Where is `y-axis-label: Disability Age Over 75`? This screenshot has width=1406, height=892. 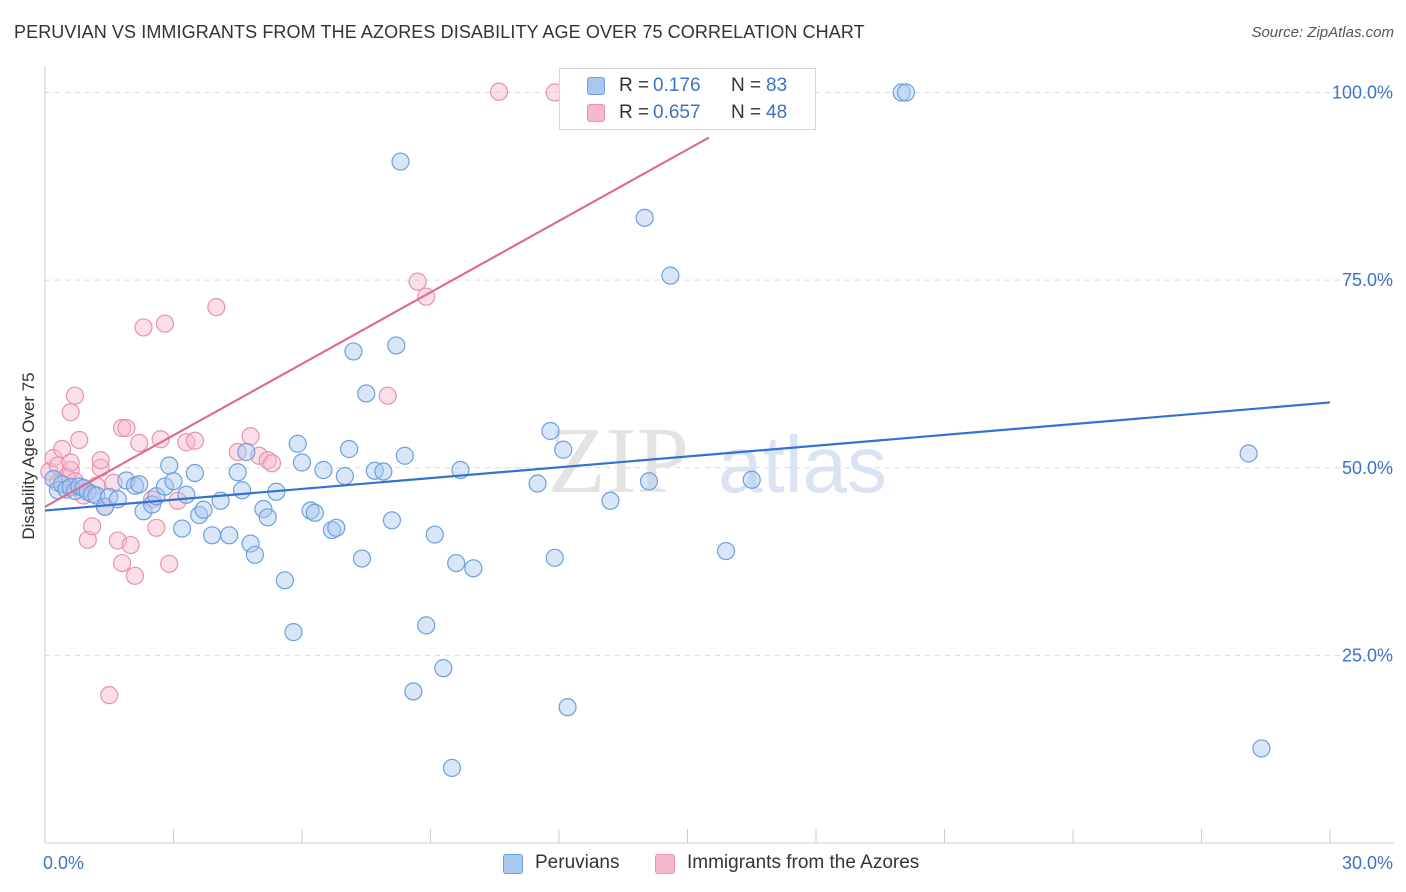
y-axis-label: Disability Age Over 75 is located at coordinates (28, 455).